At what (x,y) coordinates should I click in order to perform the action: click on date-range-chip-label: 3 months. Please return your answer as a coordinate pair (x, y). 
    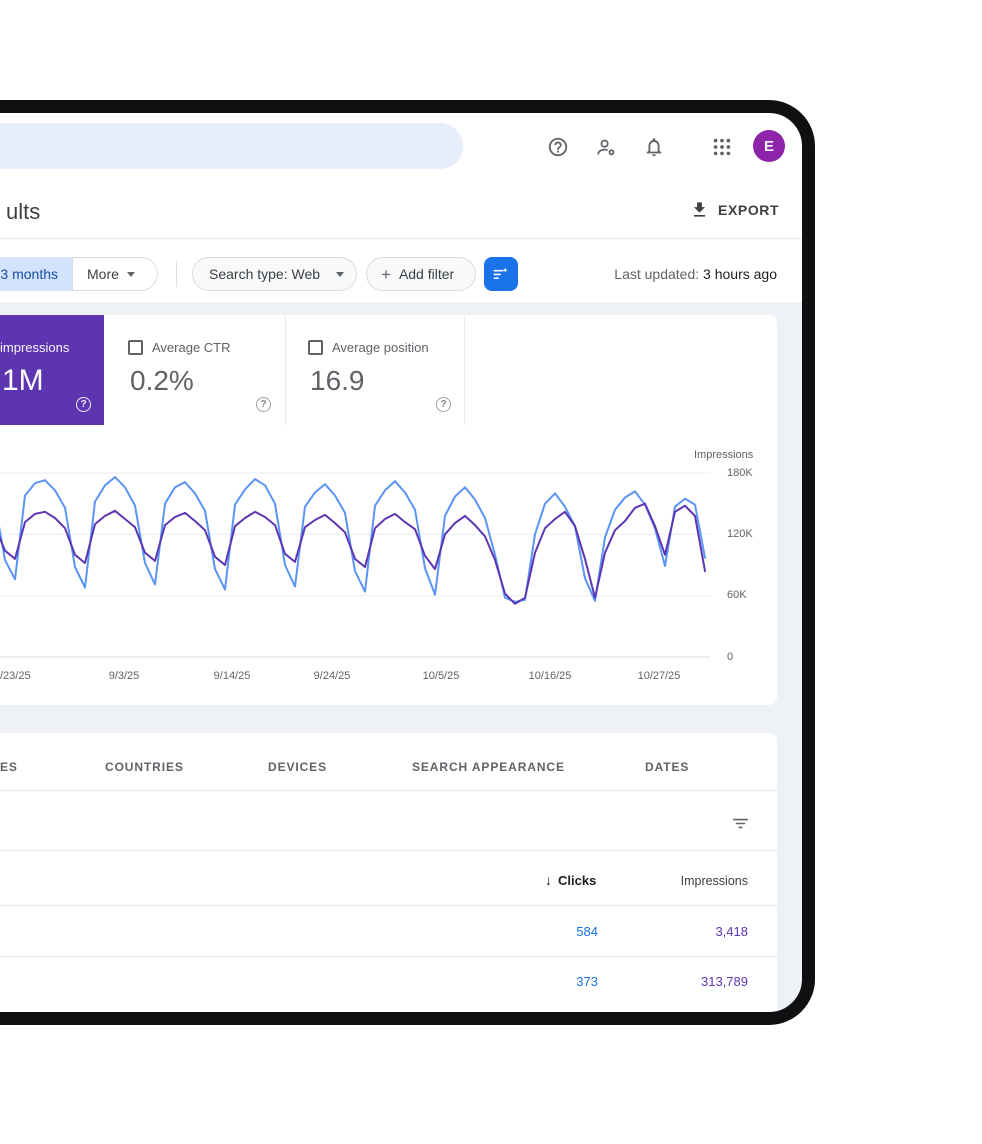
    Looking at the image, I should click on (29, 274).